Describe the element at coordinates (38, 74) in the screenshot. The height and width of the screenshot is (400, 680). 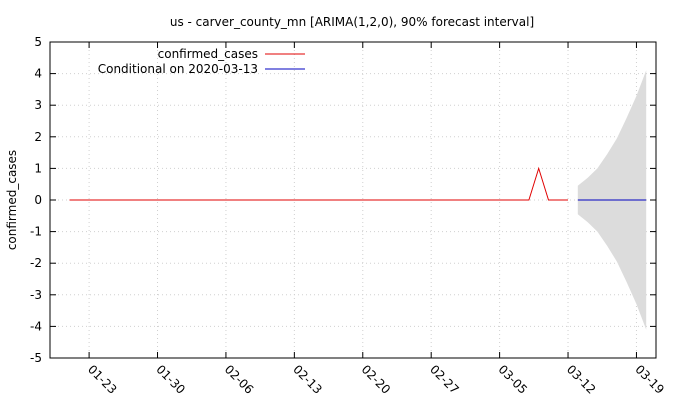
I see `y-tick-label: 4` at that location.